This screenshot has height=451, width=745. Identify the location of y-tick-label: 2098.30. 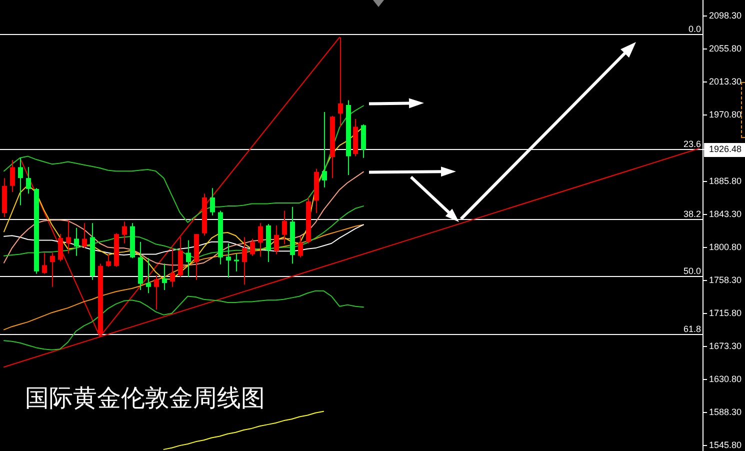
(725, 15).